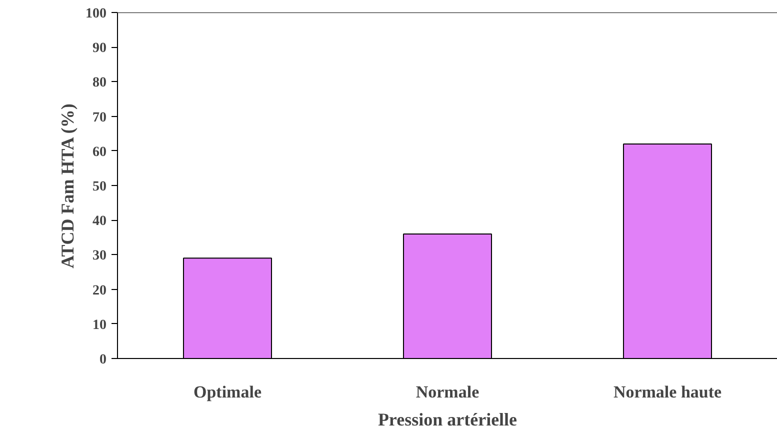 This screenshot has width=777, height=448. I want to click on y-tick-label: 30, so click(99, 256).